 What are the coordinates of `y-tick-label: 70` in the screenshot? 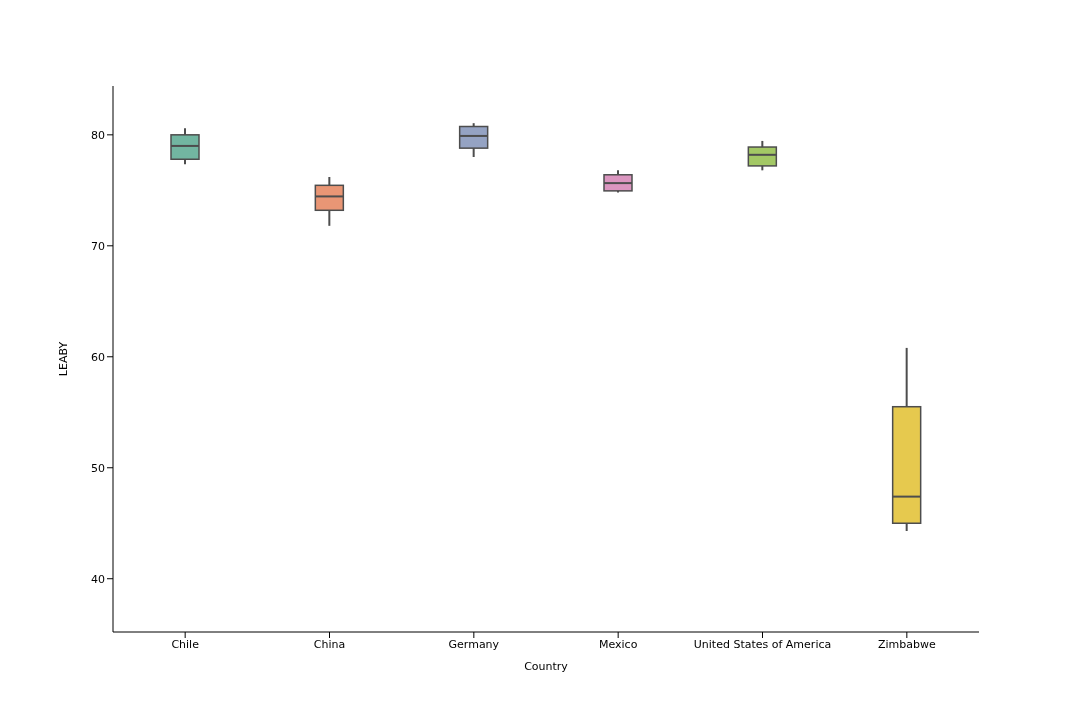 It's located at (98, 246).